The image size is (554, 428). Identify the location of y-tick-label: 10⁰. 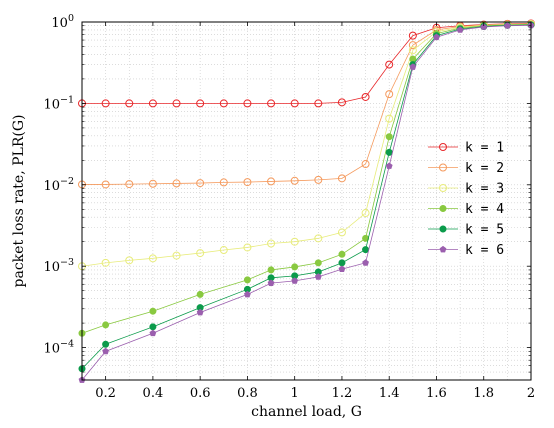
(62, 22).